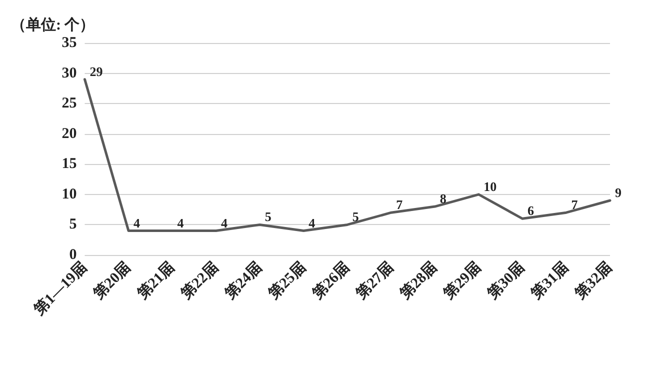 The height and width of the screenshot is (373, 648). What do you see at coordinates (593, 281) in the screenshot?
I see `x-tick-label: 第32届` at bounding box center [593, 281].